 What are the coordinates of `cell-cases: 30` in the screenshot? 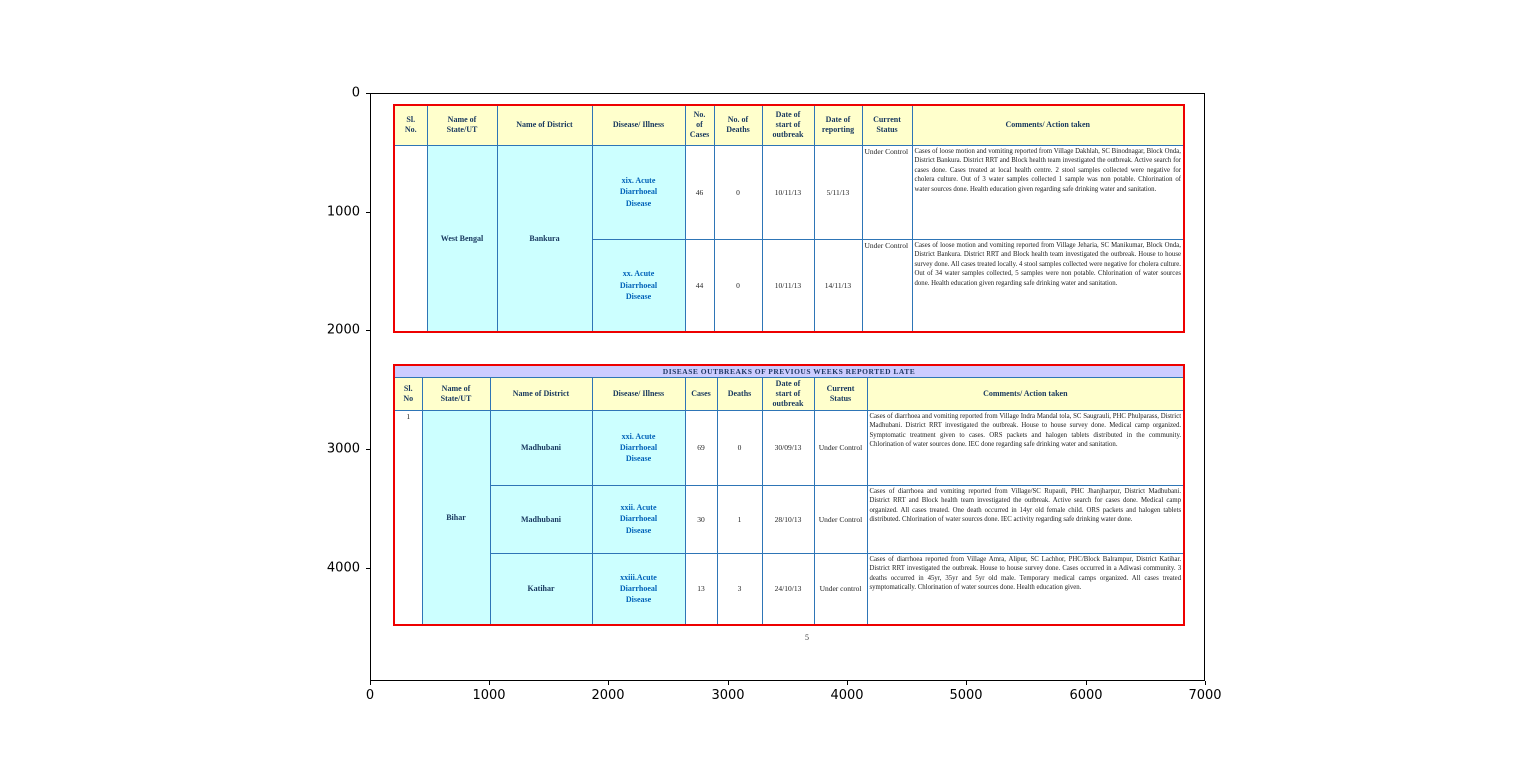 It's located at (701, 519).